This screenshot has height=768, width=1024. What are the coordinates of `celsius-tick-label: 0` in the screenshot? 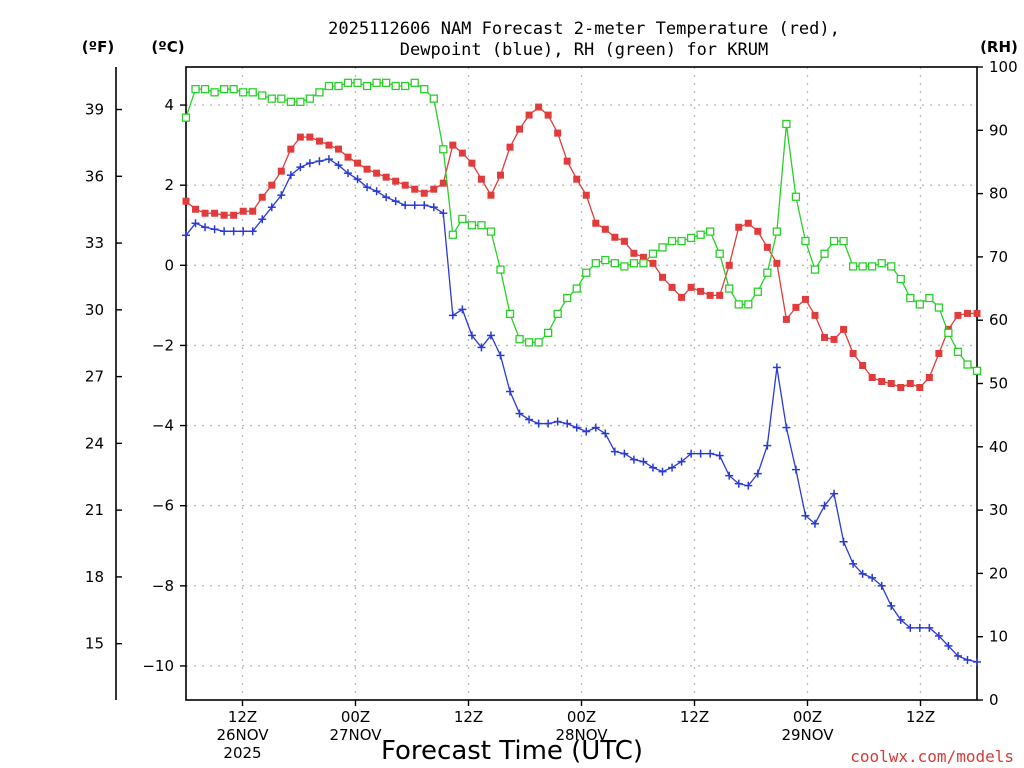 It's located at (169, 265).